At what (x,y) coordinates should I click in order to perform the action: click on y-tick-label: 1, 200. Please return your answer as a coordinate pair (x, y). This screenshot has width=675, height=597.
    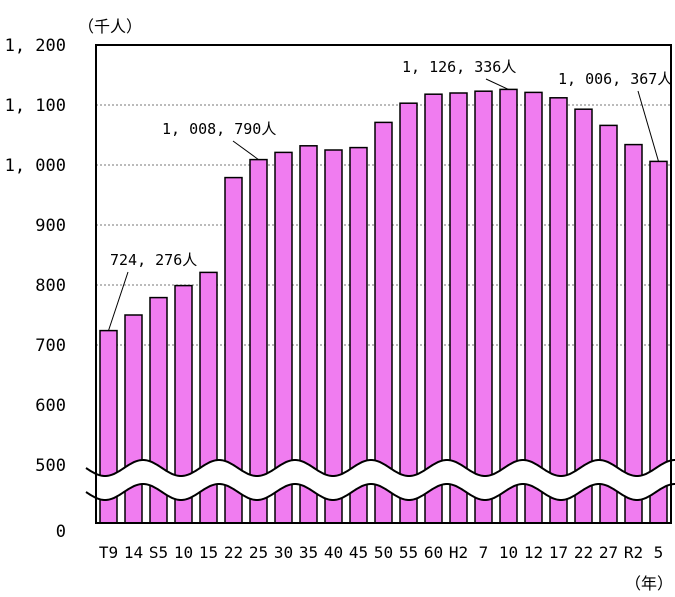
    Looking at the image, I should click on (35, 46).